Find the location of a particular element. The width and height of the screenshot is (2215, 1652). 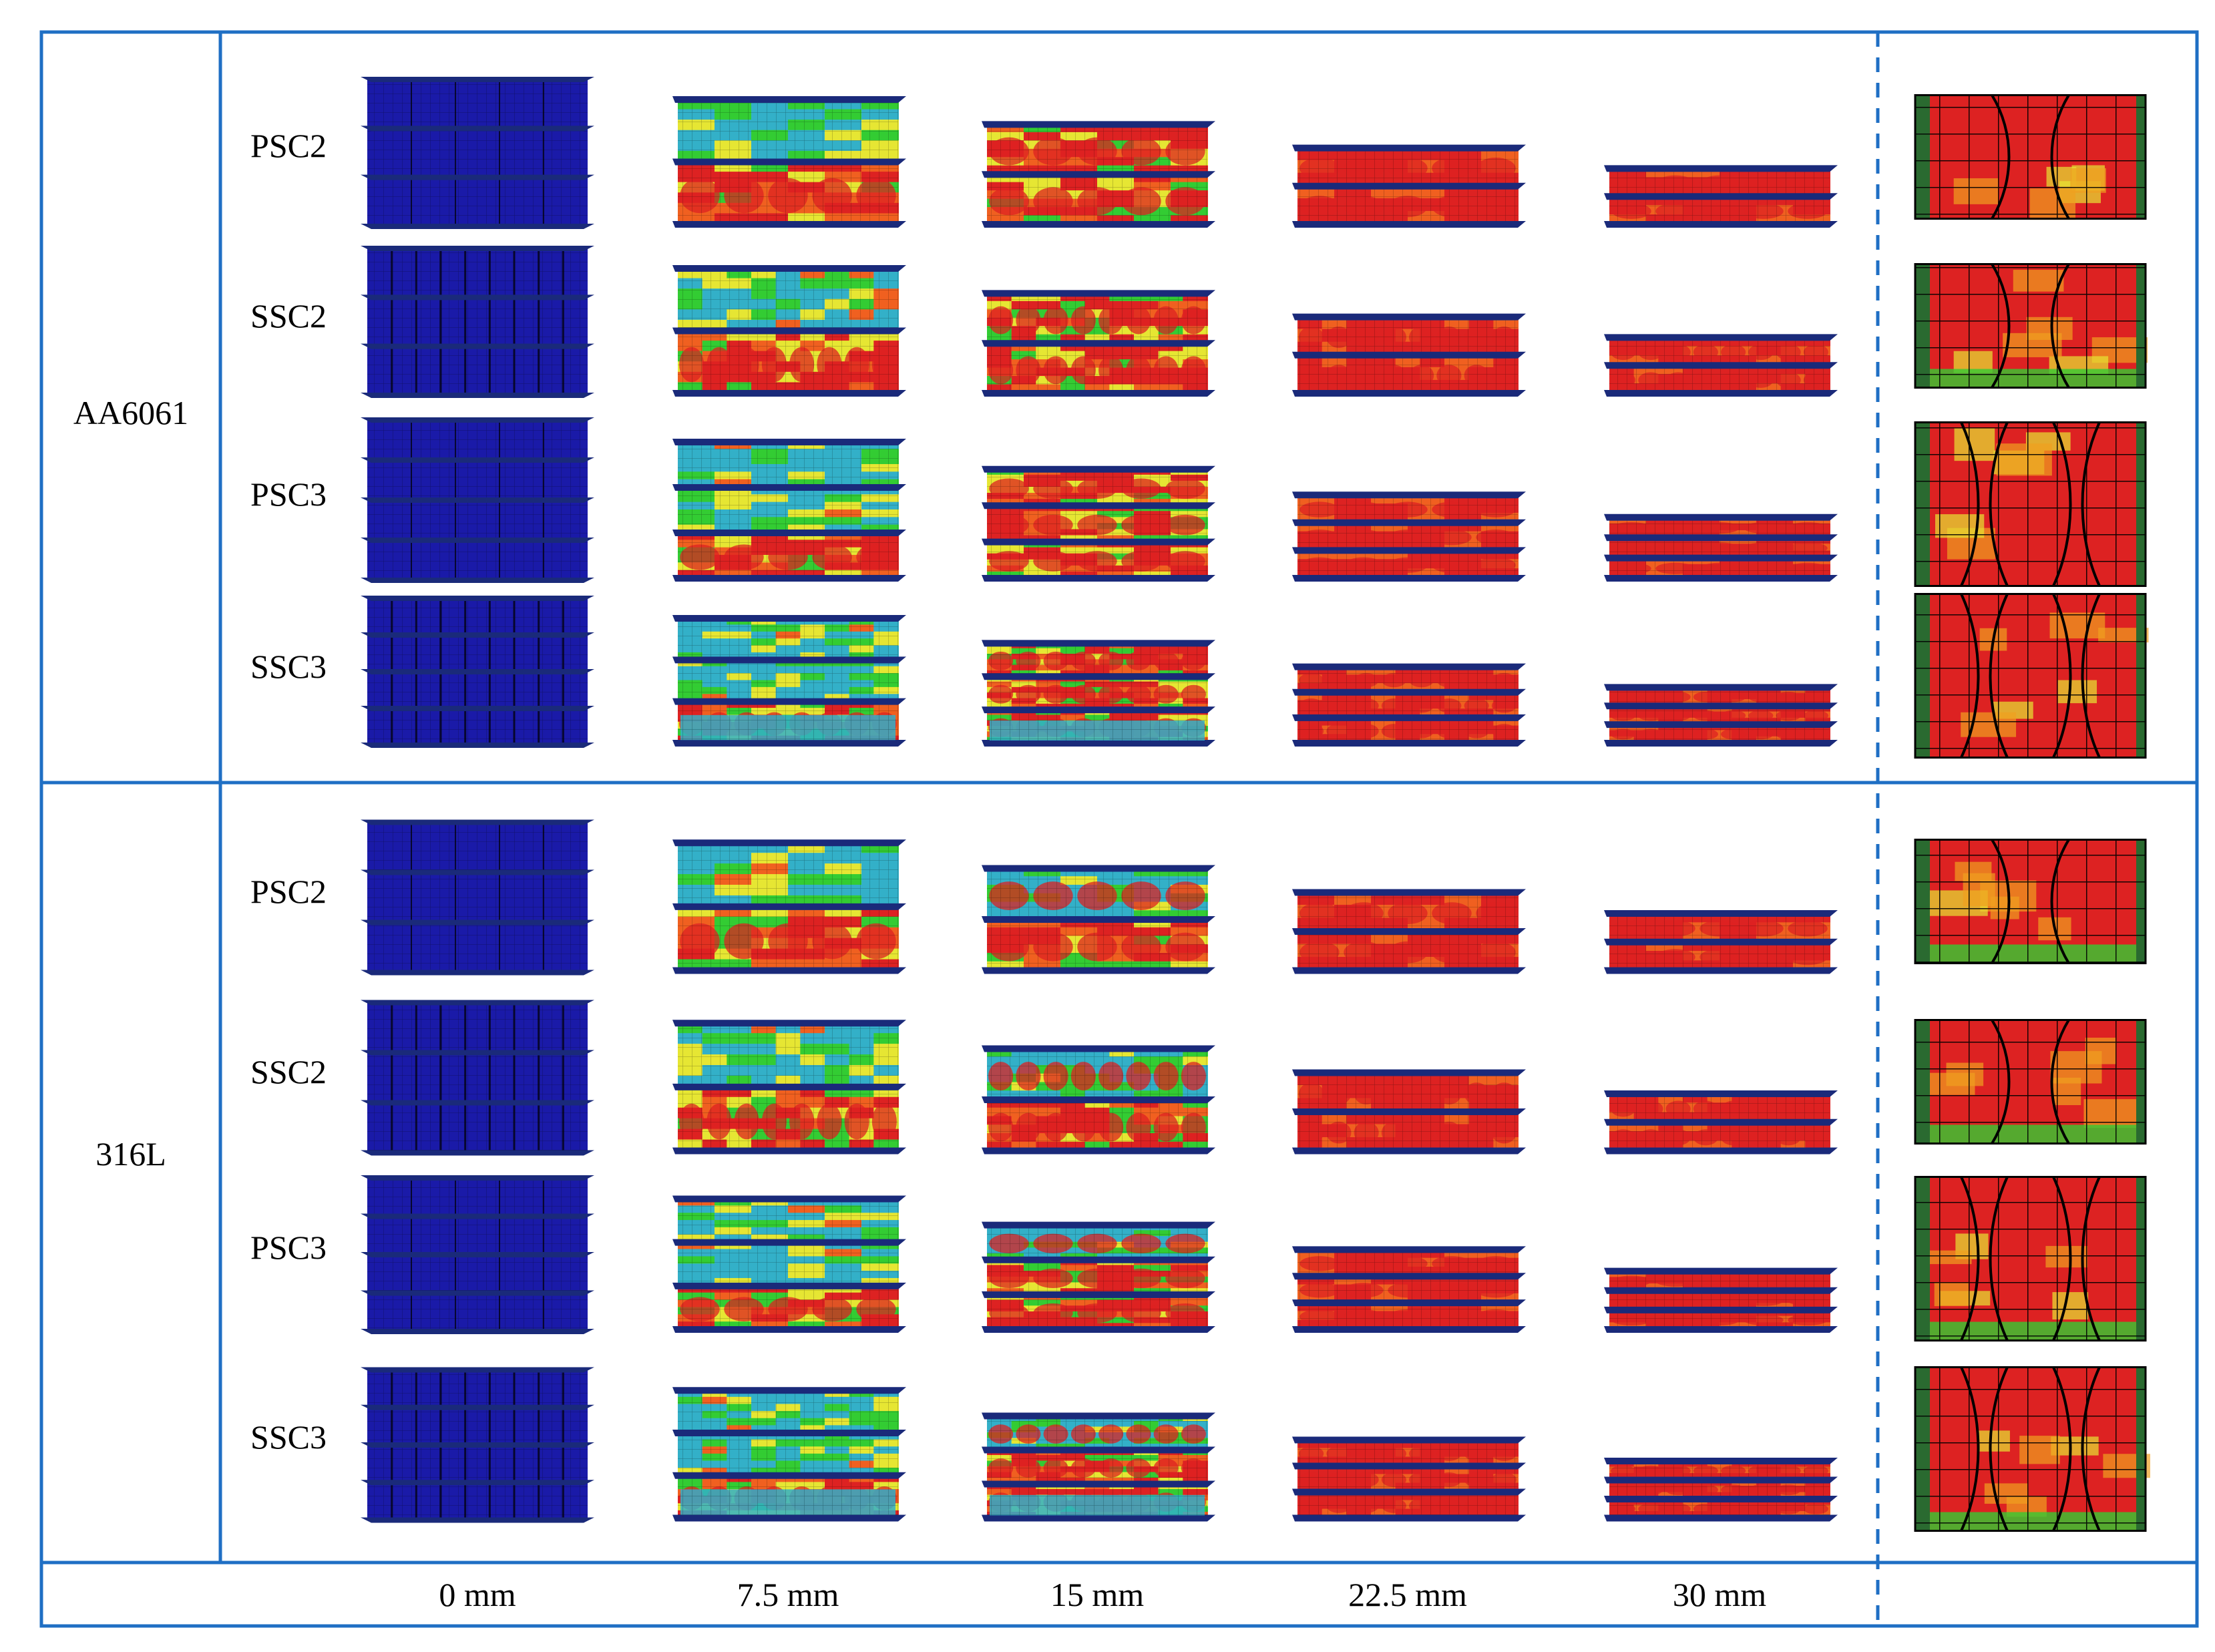

column-label-15mm: 15 mm is located at coordinates (1098, 1595).